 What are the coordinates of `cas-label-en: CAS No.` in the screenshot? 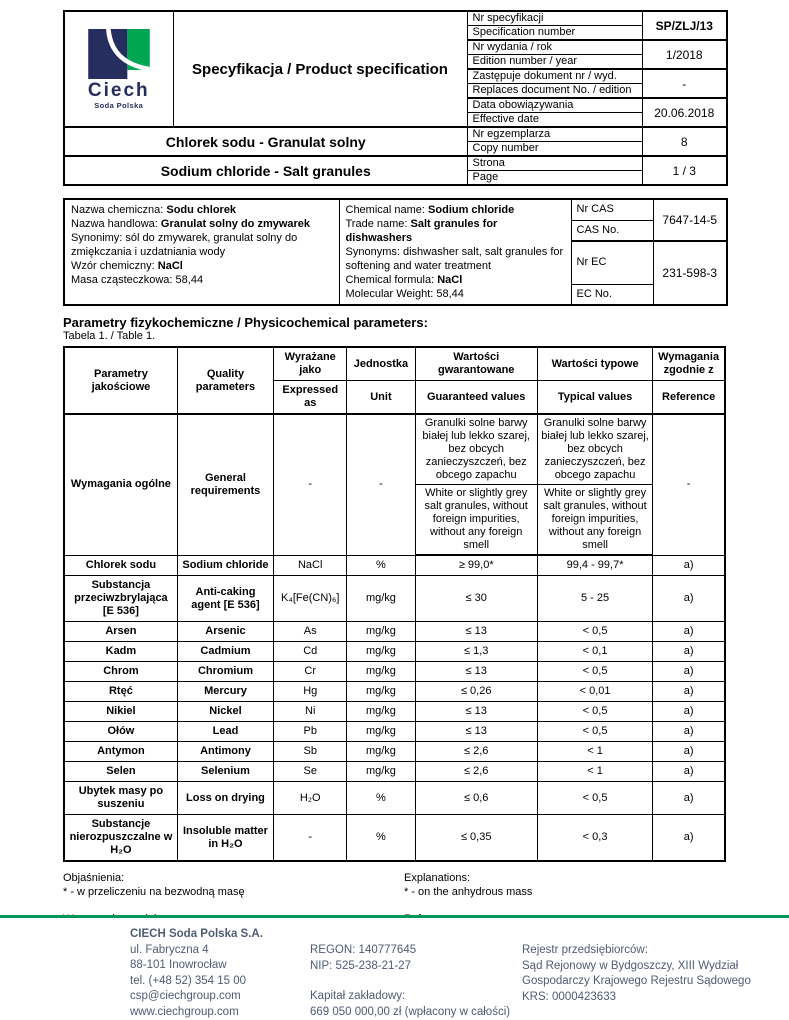 It's located at (612, 230).